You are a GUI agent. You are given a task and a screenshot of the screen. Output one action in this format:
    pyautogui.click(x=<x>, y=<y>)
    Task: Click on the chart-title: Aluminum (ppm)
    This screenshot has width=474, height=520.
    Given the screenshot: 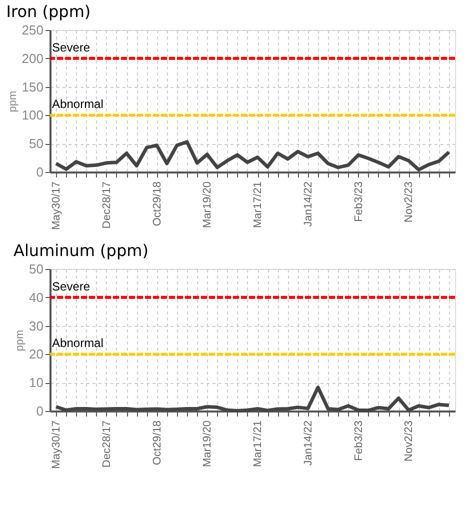 What is the action you would take?
    pyautogui.click(x=81, y=250)
    